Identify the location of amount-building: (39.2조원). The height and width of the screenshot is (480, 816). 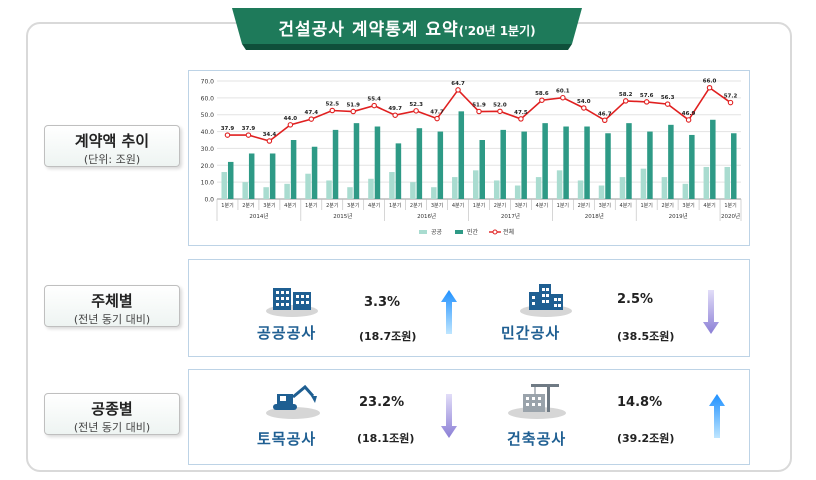
(646, 438).